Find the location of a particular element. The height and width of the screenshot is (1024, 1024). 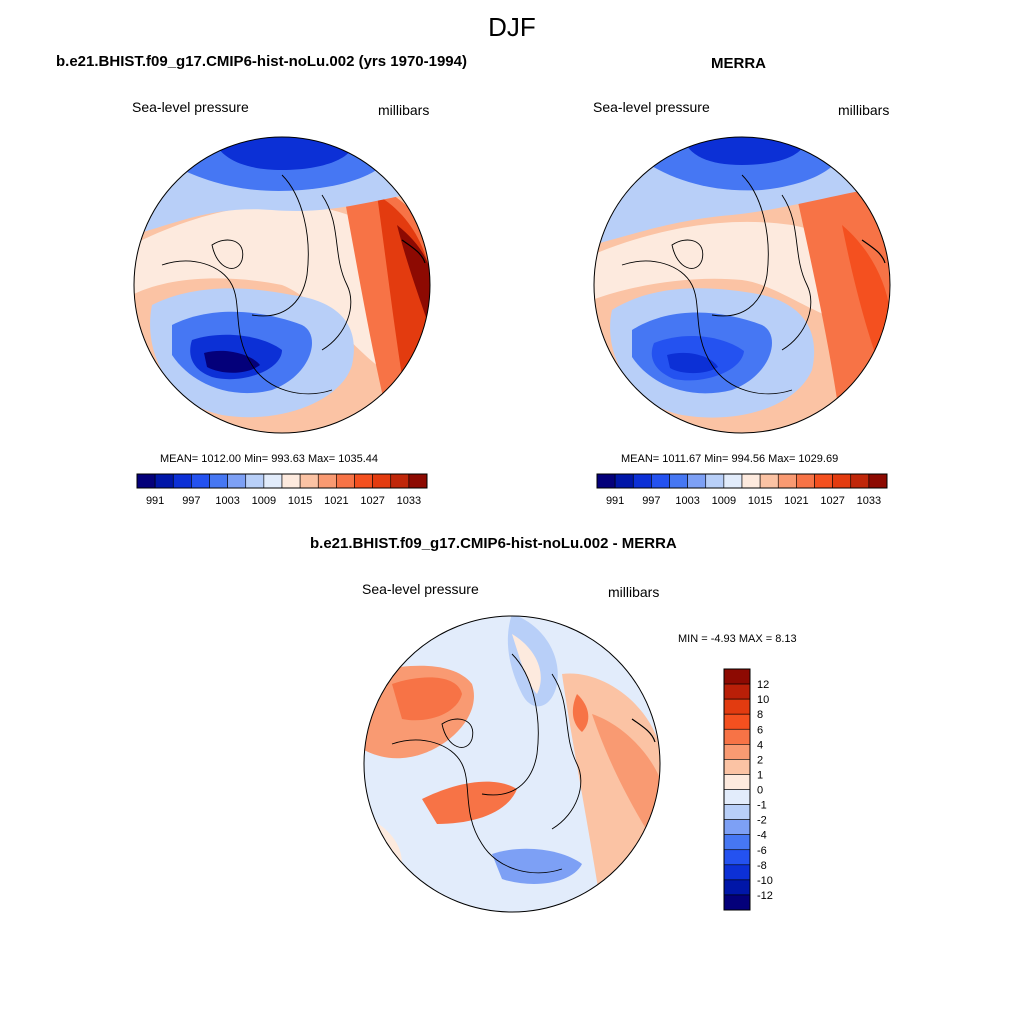

diff-colorbar-tick-label: 6 is located at coordinates (760, 730).